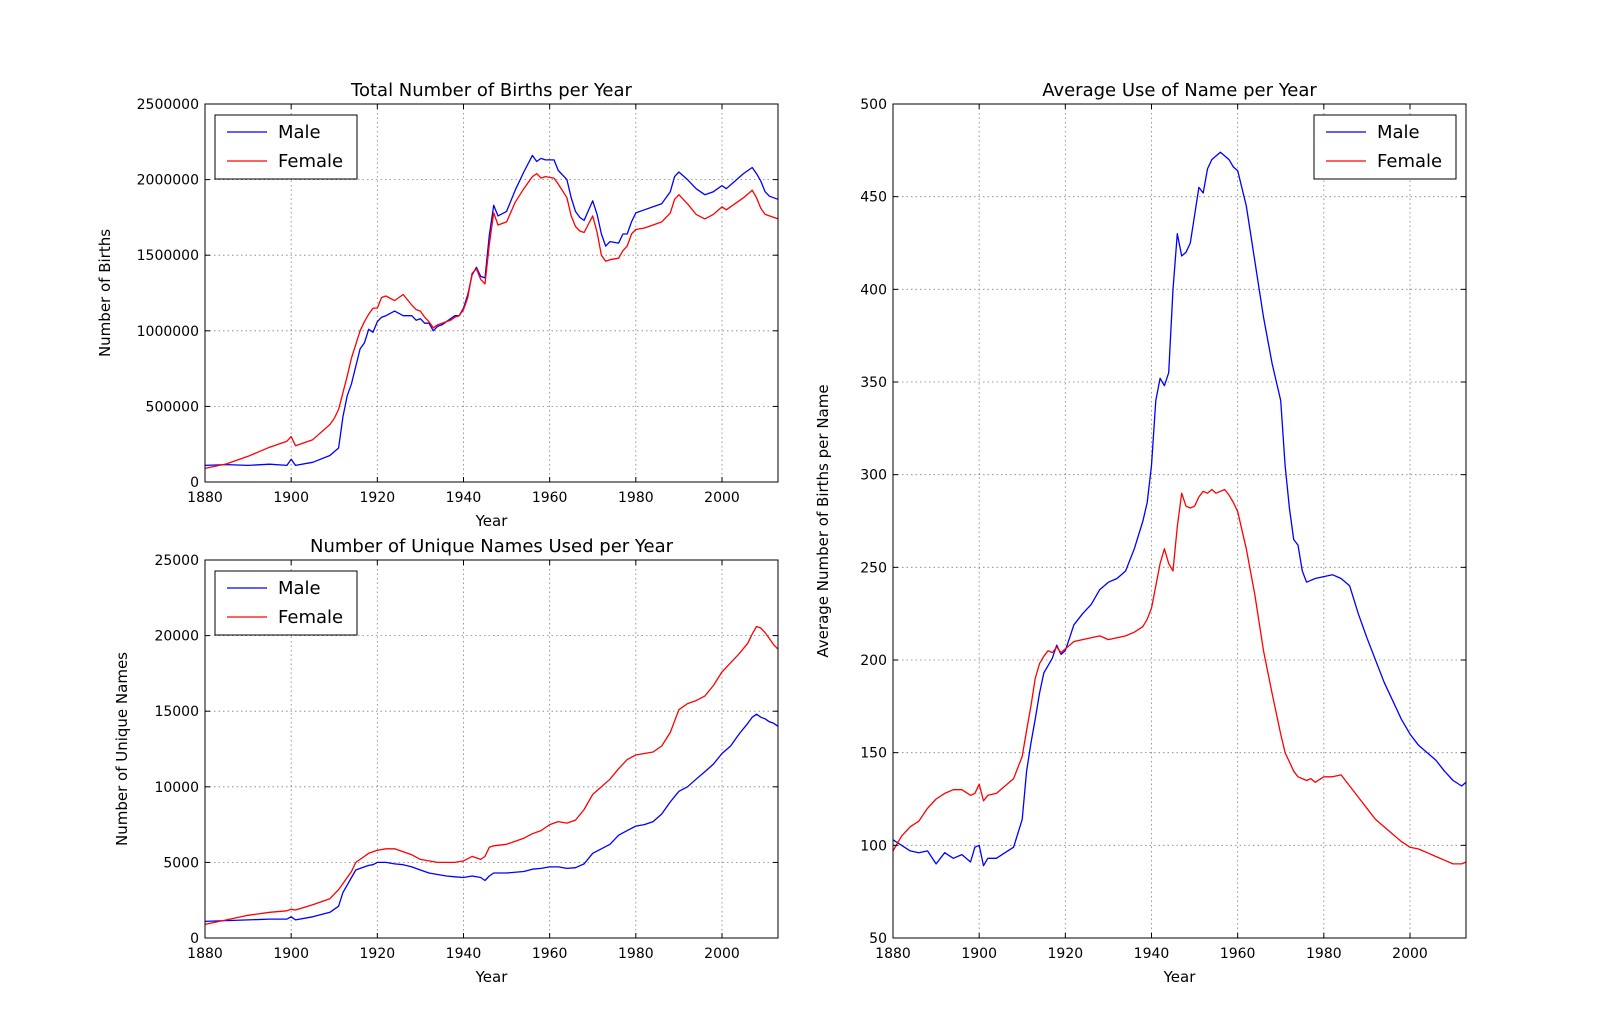 This screenshot has height=1031, width=1608. What do you see at coordinates (291, 954) in the screenshot?
I see `unique-xtick-label: 1900` at bounding box center [291, 954].